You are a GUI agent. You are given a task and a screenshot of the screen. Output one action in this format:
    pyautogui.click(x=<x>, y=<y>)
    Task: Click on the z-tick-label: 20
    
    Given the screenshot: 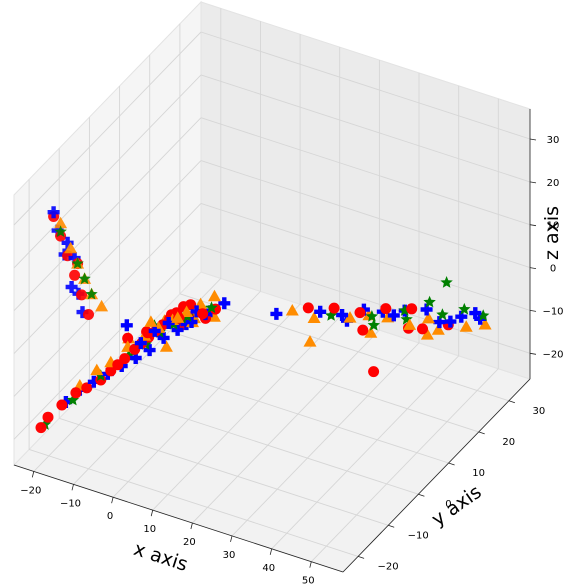 What is the action you would take?
    pyautogui.click(x=553, y=183)
    